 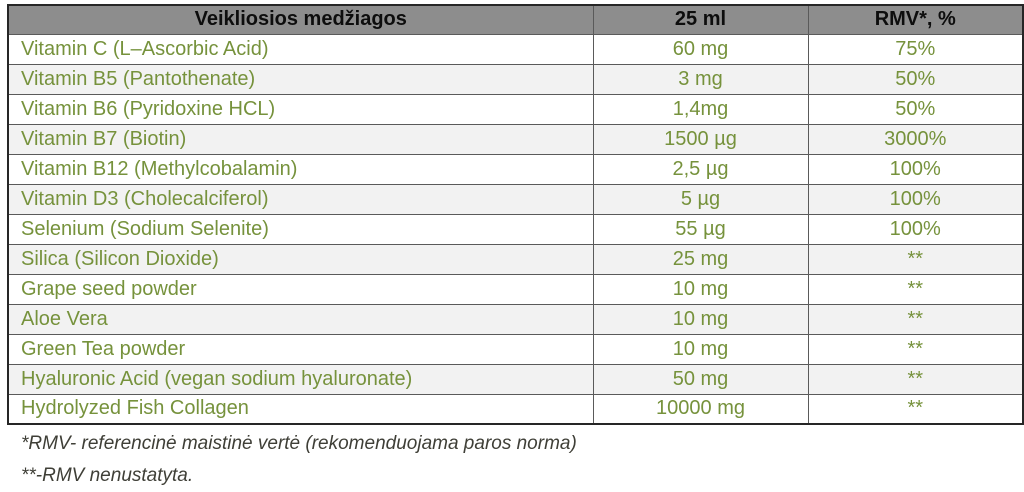 What do you see at coordinates (300, 79) in the screenshot?
I see `substance-name-cell: Vitamin B5 (Pantothenate)` at bounding box center [300, 79].